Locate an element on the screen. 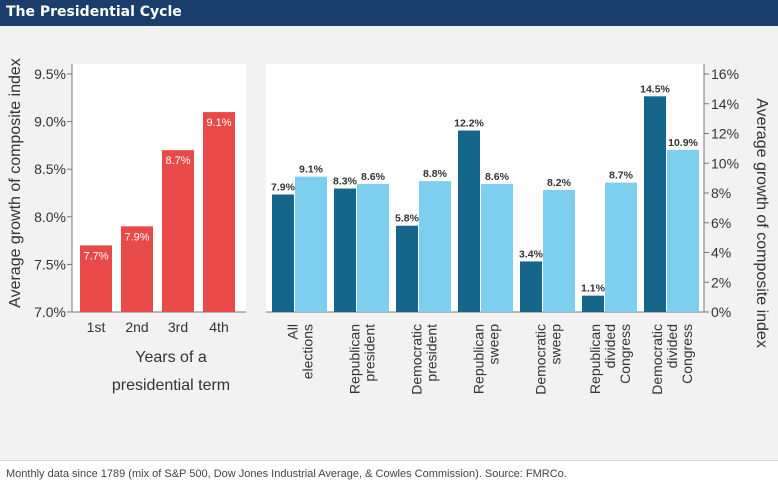 This screenshot has width=778, height=487. page-title: The Presidential Cycle is located at coordinates (94, 12).